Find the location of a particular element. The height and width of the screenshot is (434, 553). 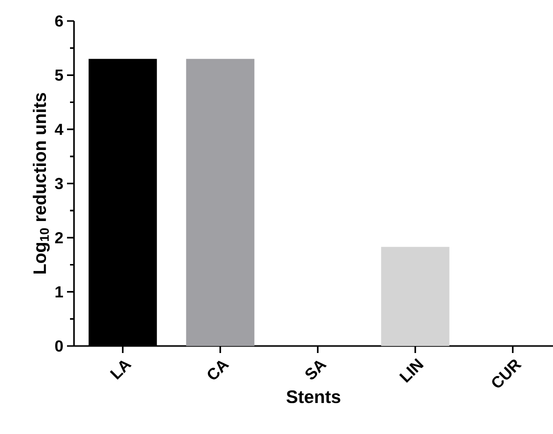

y-axis-title: Log$_{10}$ reduction units is located at coordinates (41, 183).